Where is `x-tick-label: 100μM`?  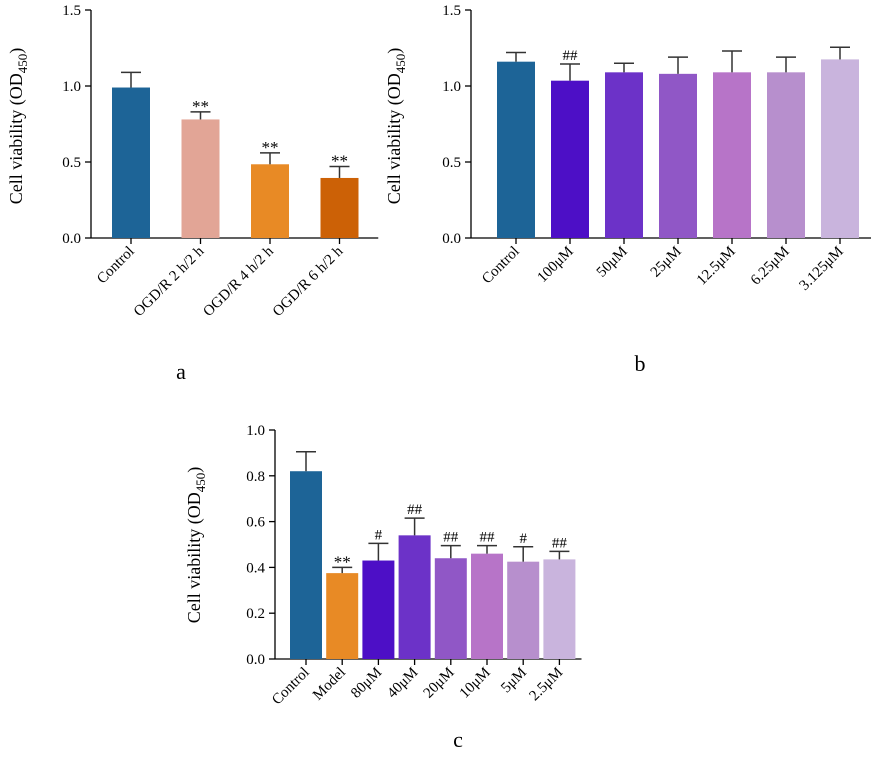
x-tick-label: 100μM is located at coordinates (555, 265).